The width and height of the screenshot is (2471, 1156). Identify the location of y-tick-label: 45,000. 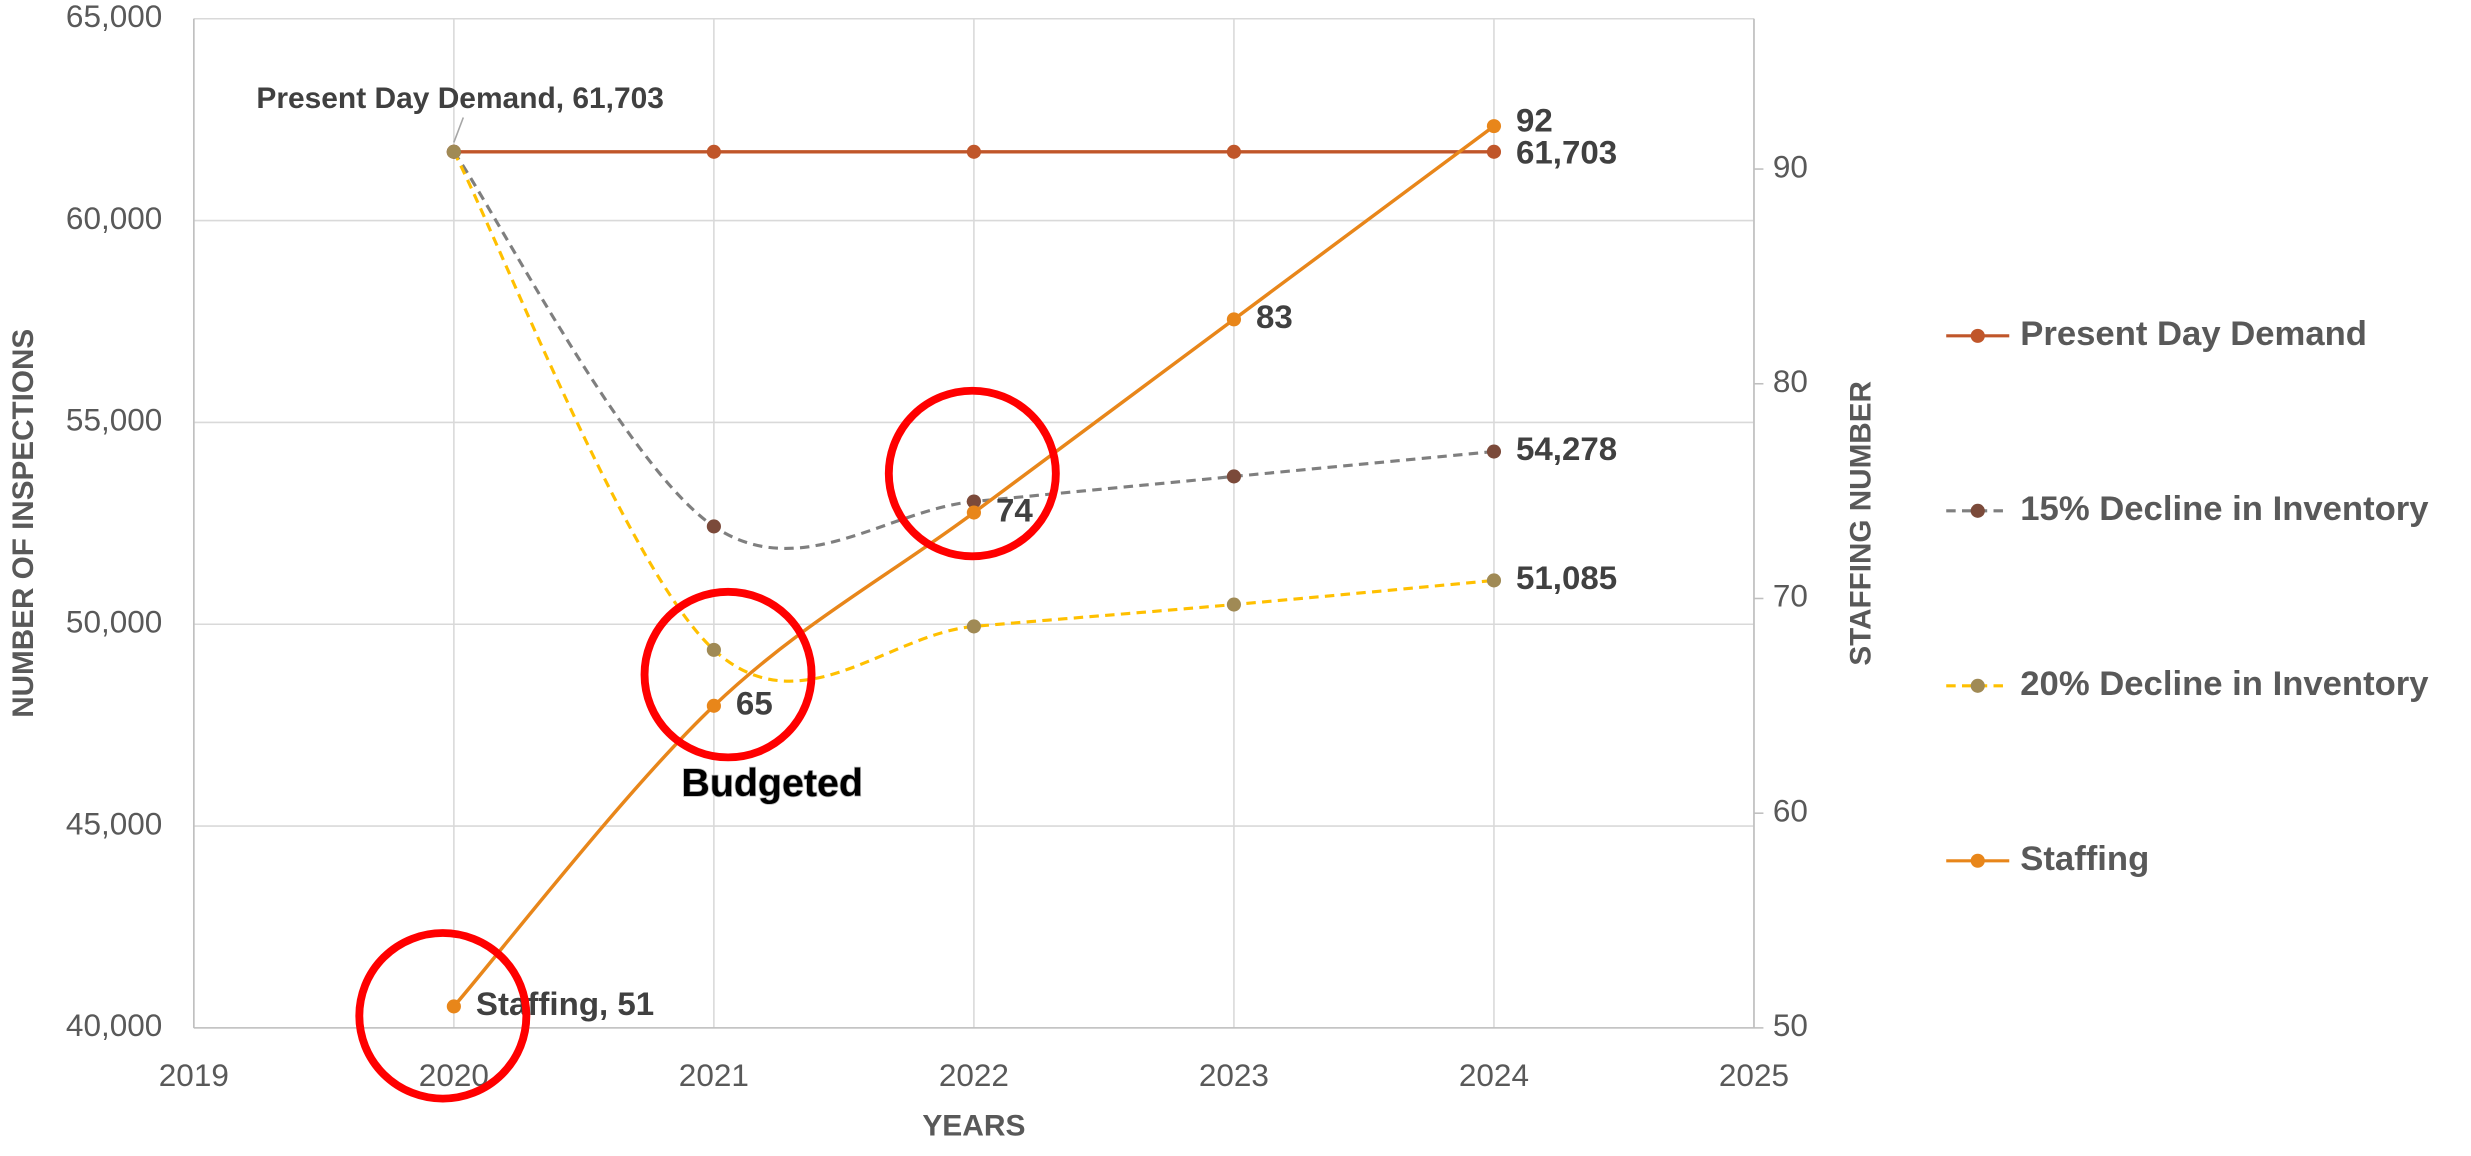
(114, 823).